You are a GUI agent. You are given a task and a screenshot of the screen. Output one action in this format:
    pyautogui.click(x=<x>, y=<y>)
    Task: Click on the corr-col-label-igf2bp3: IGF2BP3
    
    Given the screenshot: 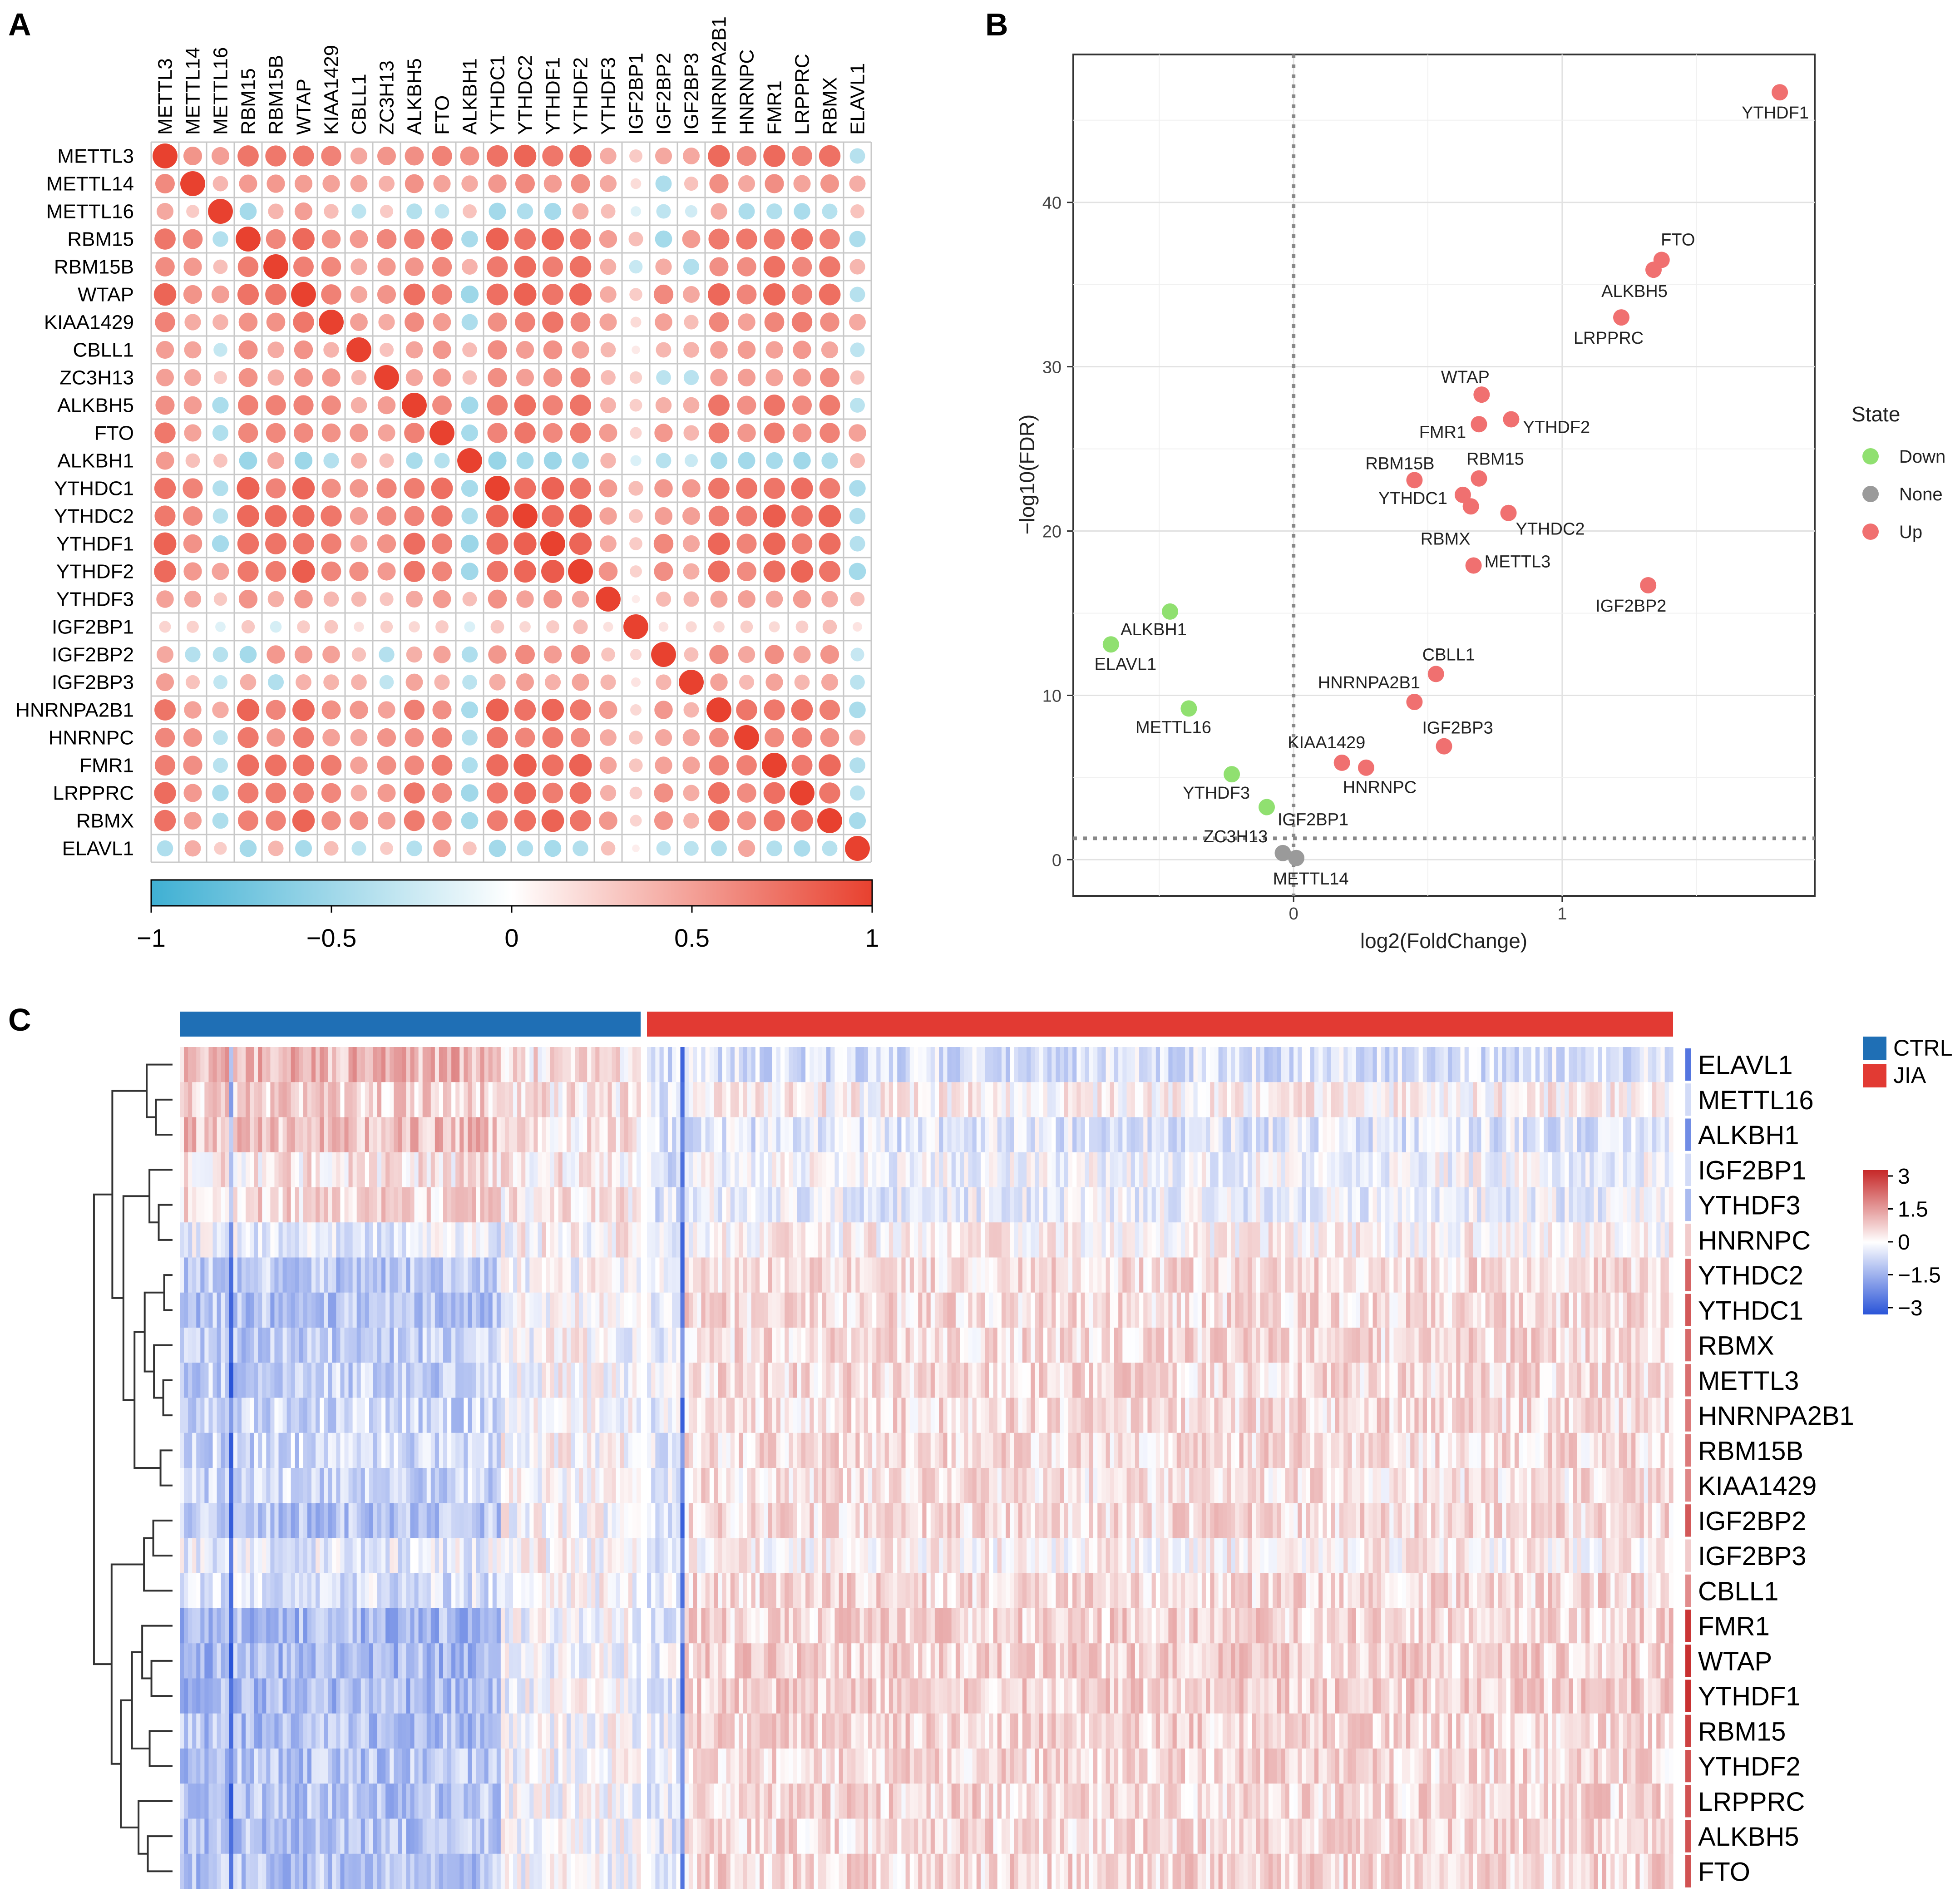 What is the action you would take?
    pyautogui.click(x=692, y=94)
    